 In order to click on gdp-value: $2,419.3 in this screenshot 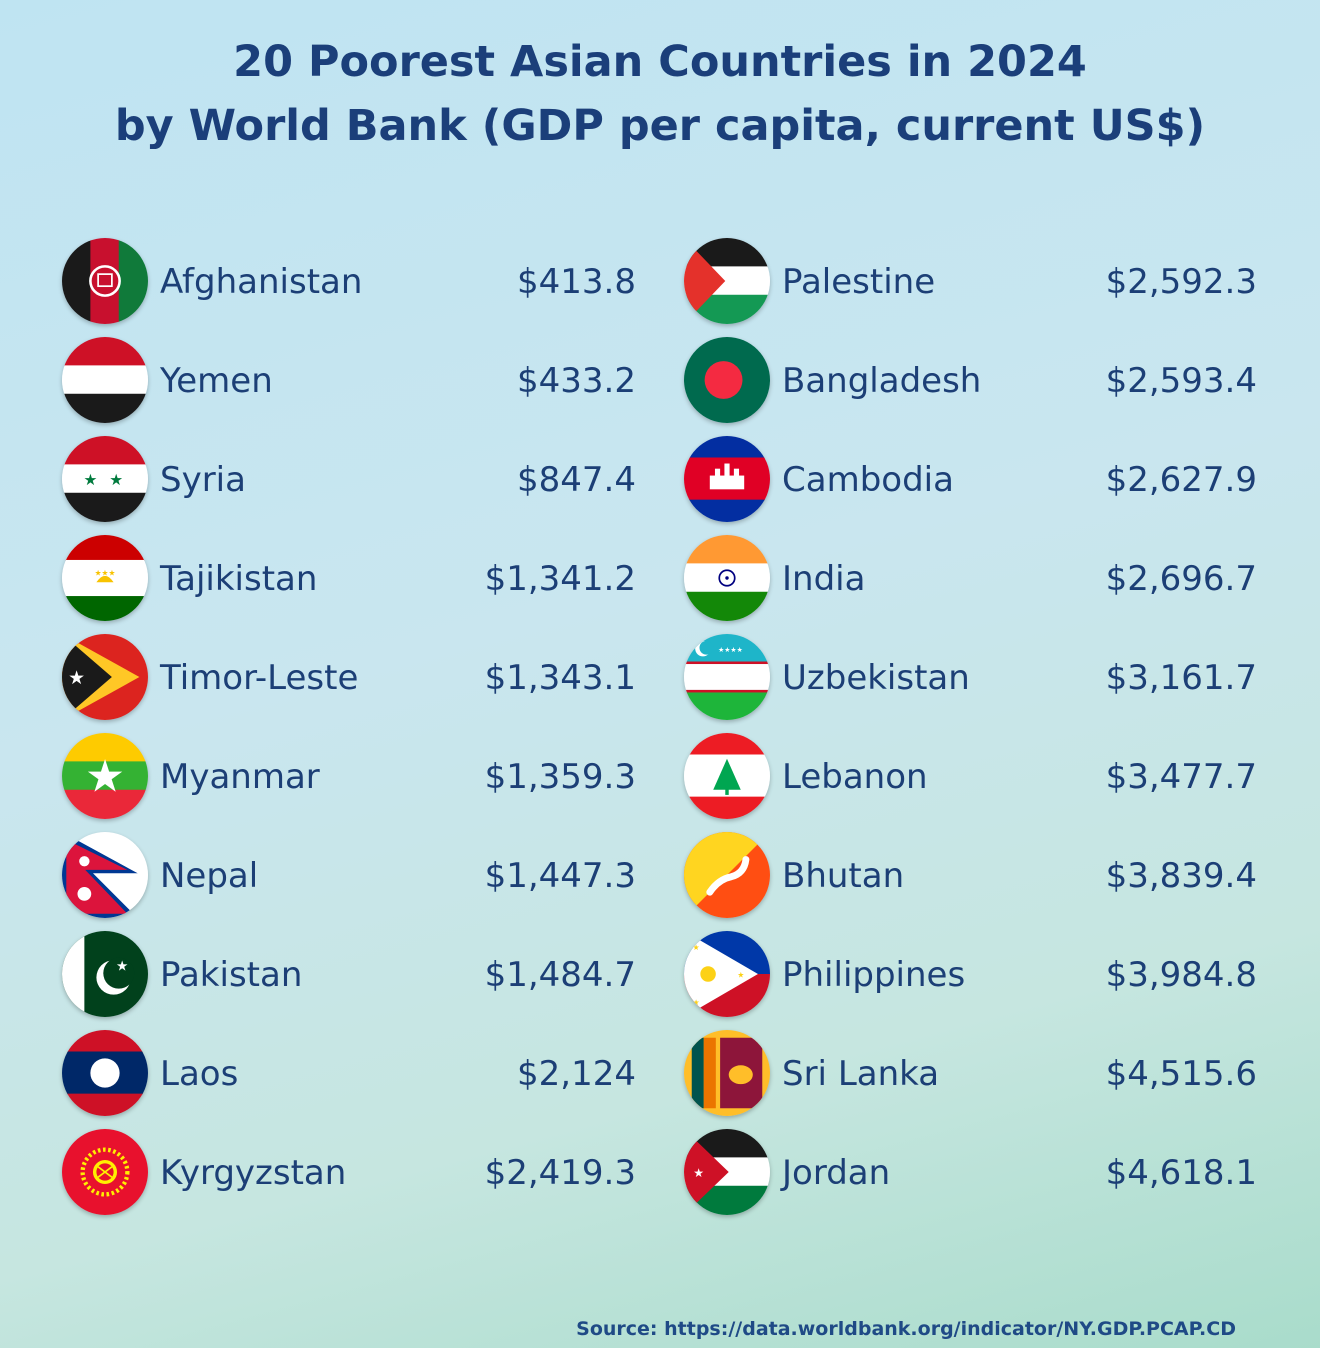, I will do `click(560, 1173)`.